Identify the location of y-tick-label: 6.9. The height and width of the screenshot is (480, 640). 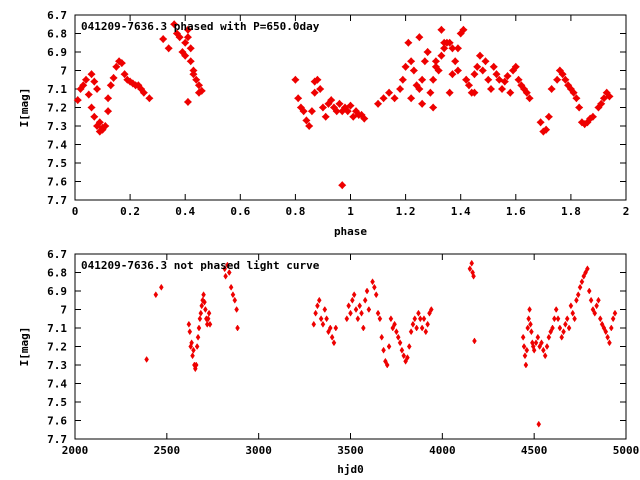
(57, 291).